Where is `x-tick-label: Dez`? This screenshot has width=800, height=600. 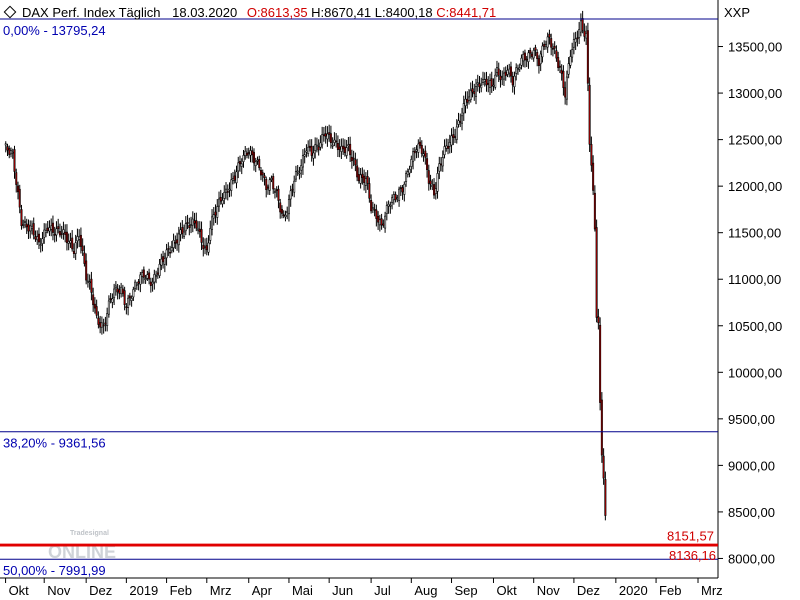
x-tick-label: Dez is located at coordinates (100, 590).